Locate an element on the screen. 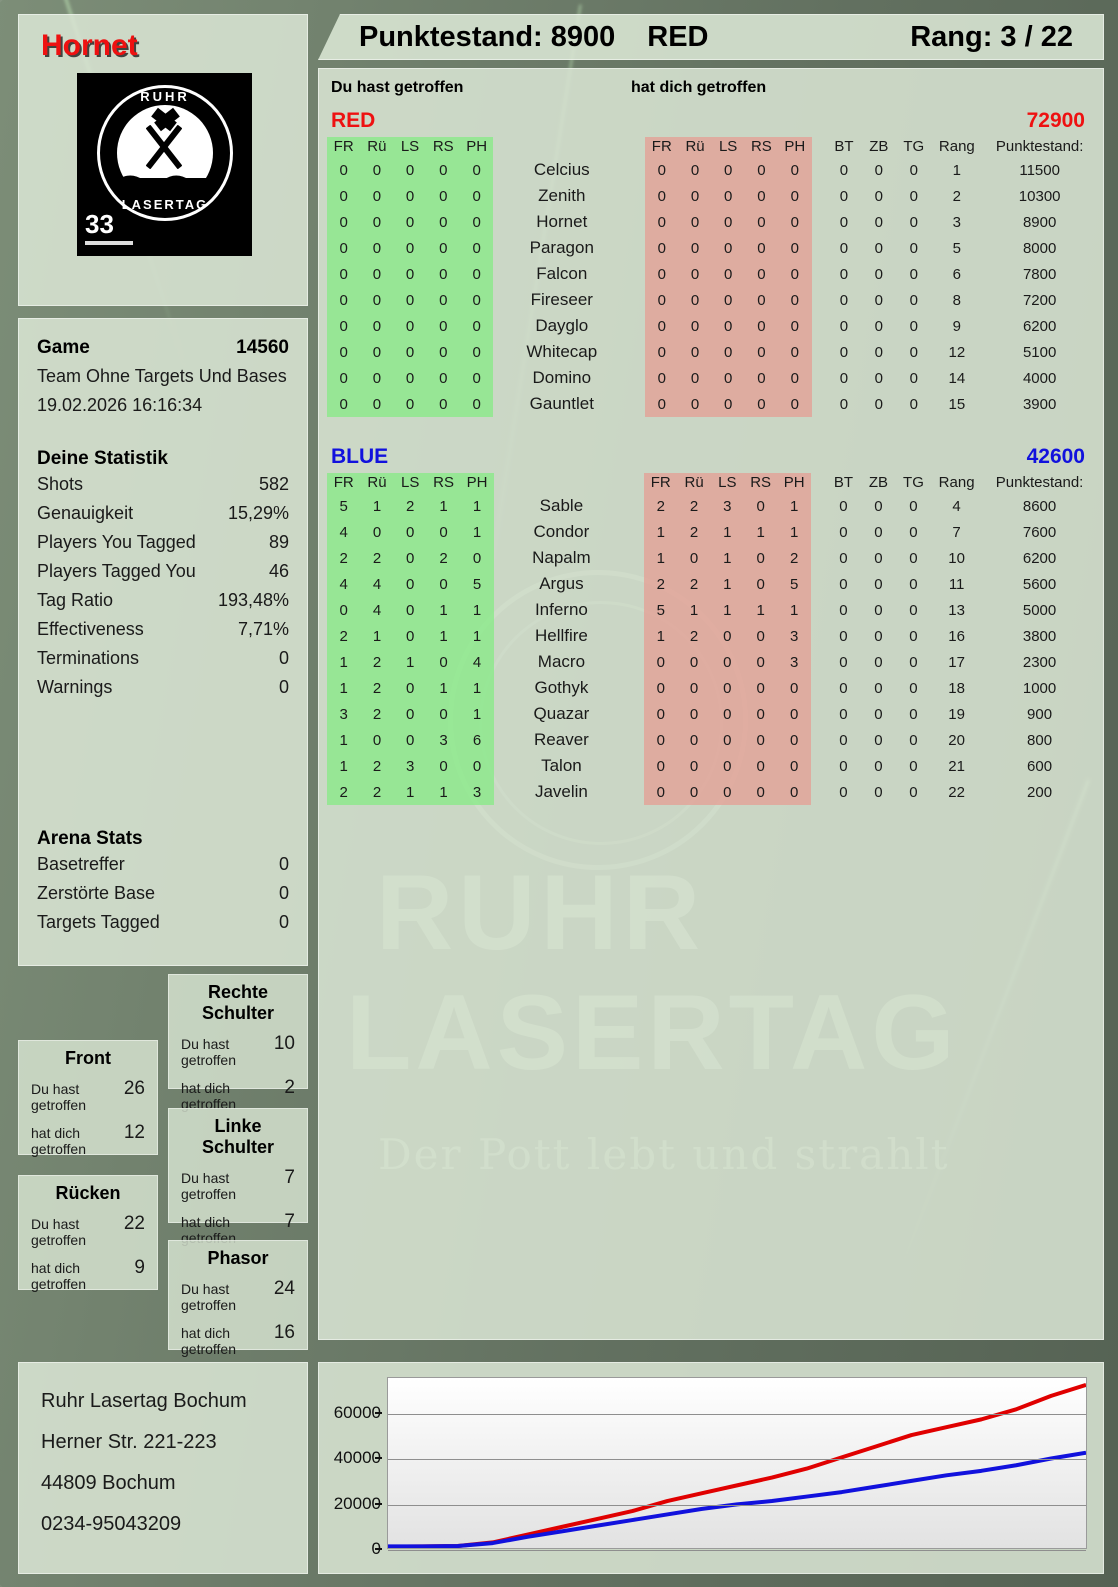 Image resolution: width=1118 pixels, height=1587 pixels. table-row: 4 4 0 0 5 Argus 2 2 1 0 5 0 0 0 11 5600 is located at coordinates (712, 584).